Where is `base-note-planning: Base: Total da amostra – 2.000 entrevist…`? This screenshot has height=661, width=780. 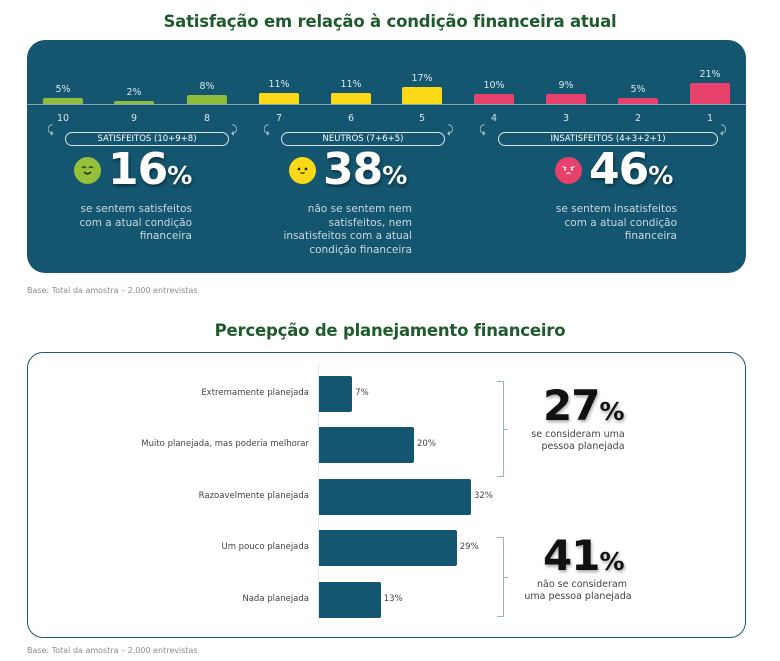
base-note-planning: Base: Total da amostra – 2.000 entrevist… is located at coordinates (112, 650).